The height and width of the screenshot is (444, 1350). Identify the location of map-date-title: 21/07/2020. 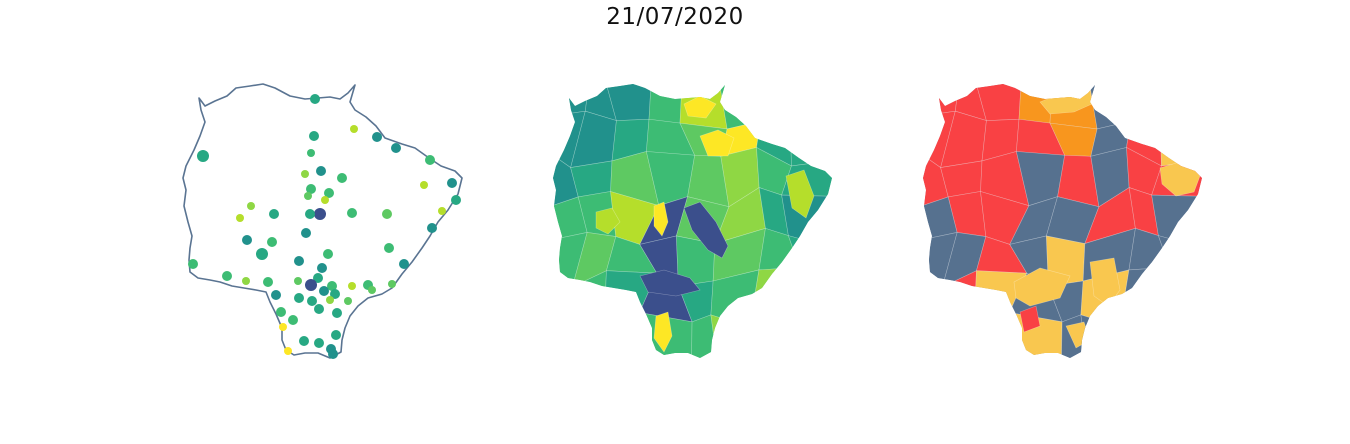
(675, 17).